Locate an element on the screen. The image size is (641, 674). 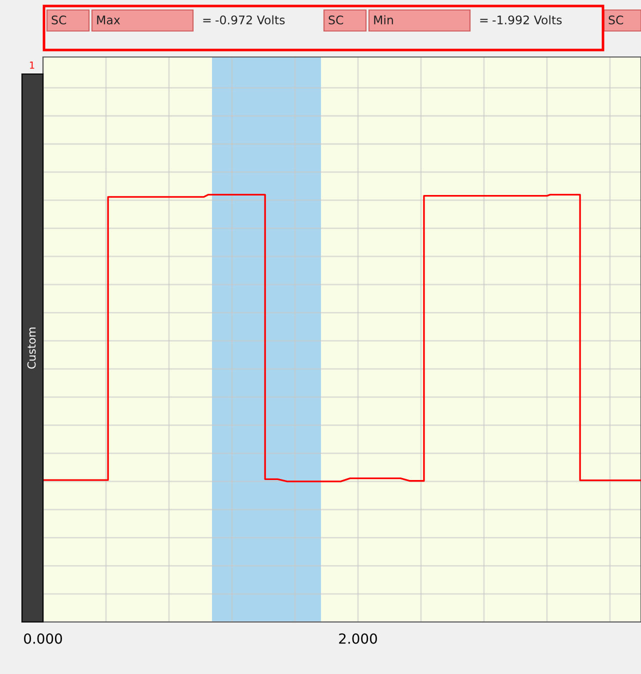
text: -1.992 Volts is located at coordinates (527, 19).